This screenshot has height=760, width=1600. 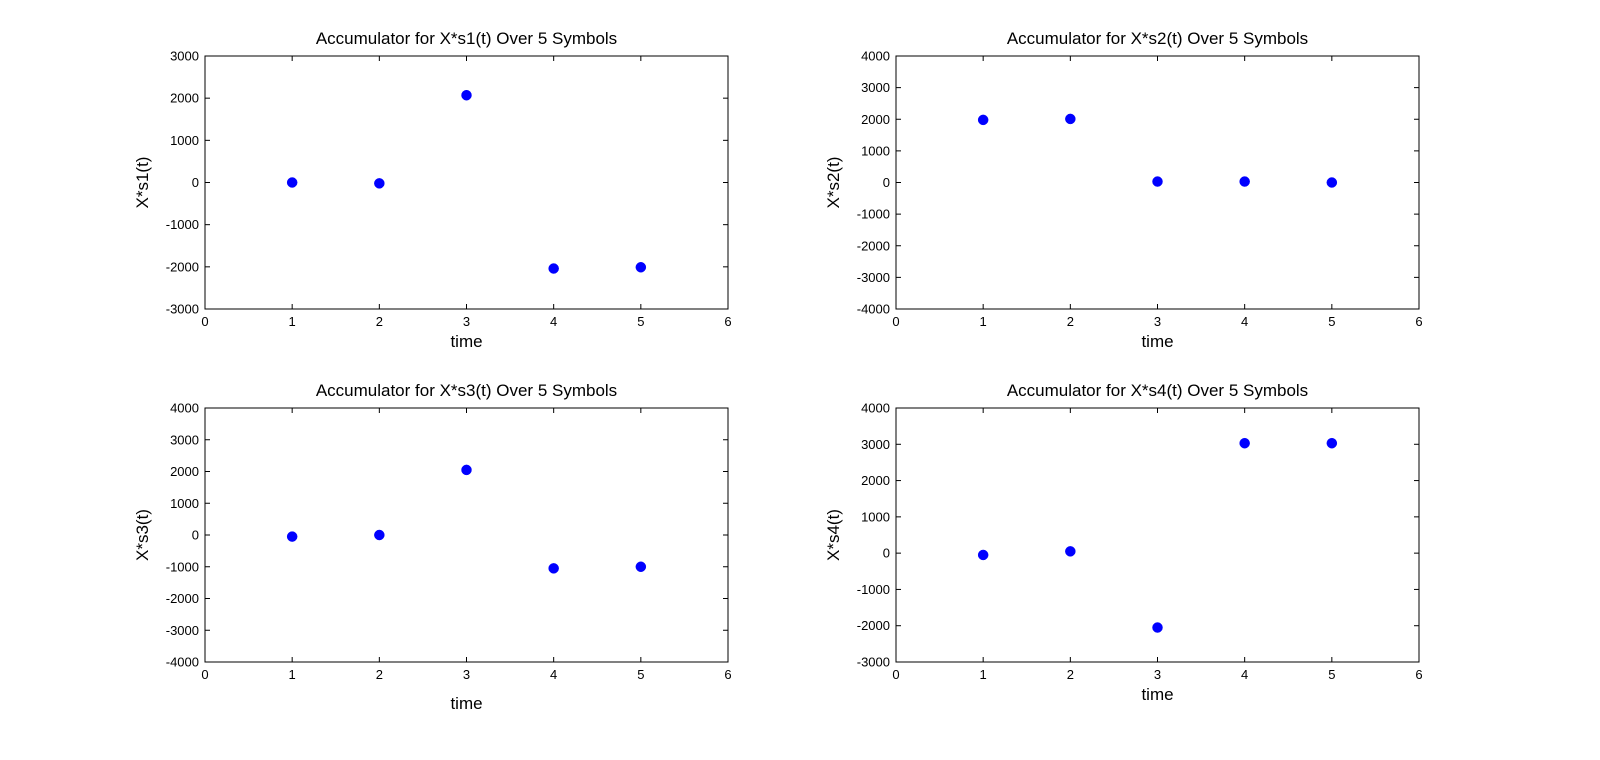 What do you see at coordinates (833, 535) in the screenshot?
I see `y-axis-label: X*s4(t)` at bounding box center [833, 535].